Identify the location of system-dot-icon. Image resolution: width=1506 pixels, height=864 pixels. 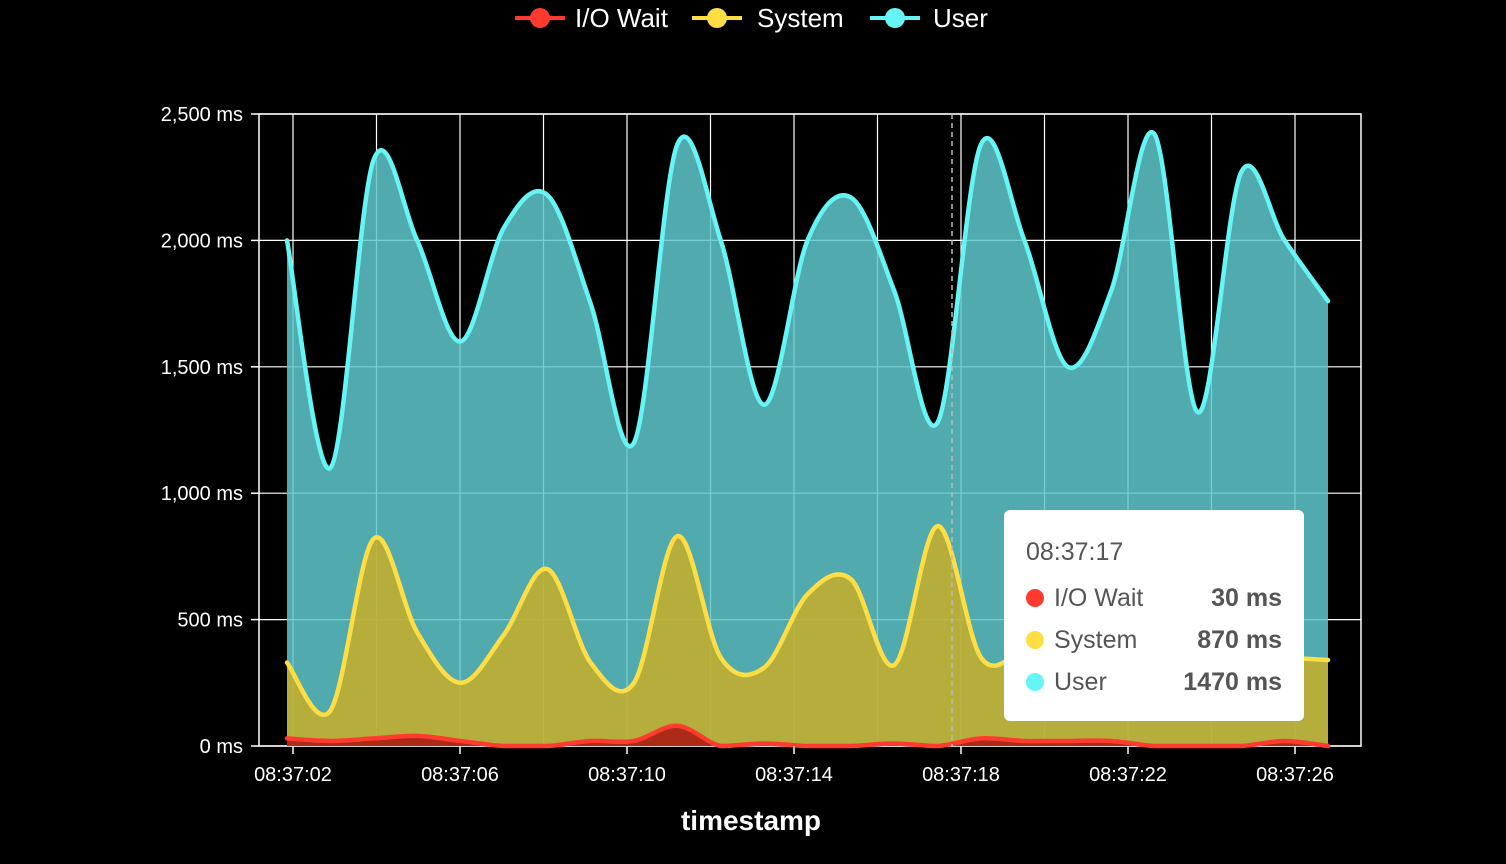
(1035, 640).